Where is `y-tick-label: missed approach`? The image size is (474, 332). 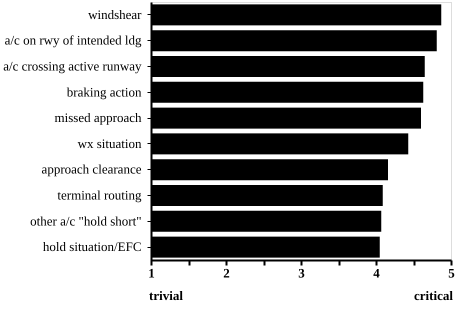 y-tick-label: missed approach is located at coordinates (98, 118).